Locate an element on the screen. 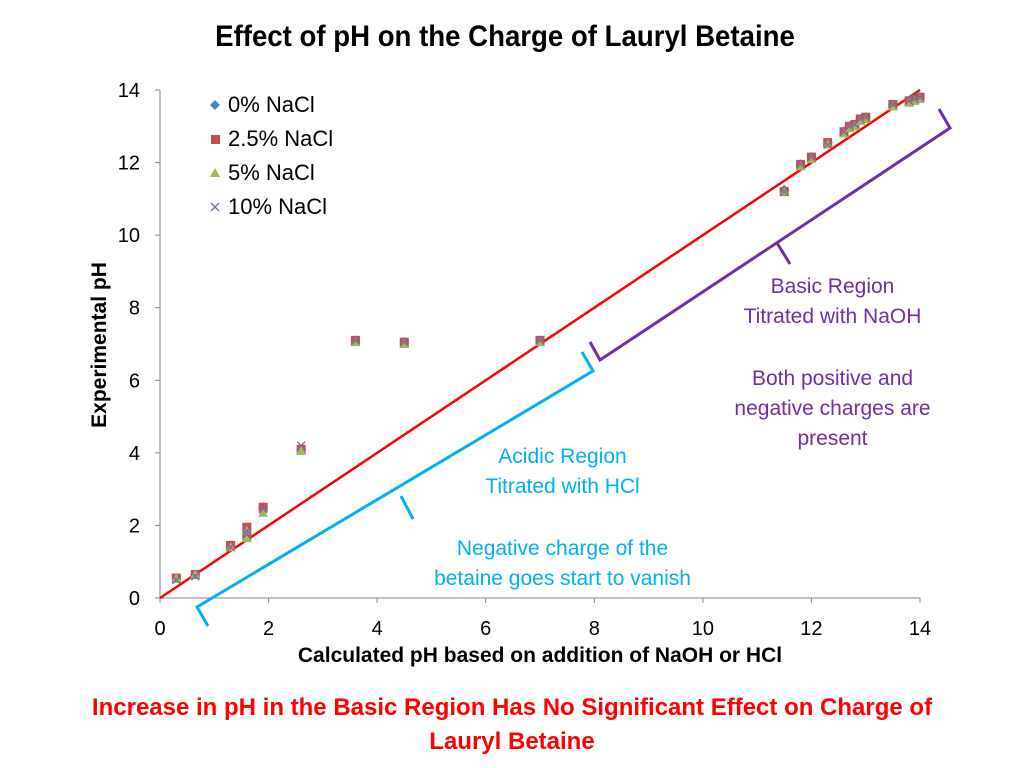 This screenshot has width=1024, height=768. annotation-line: Acidic Region is located at coordinates (562, 456).